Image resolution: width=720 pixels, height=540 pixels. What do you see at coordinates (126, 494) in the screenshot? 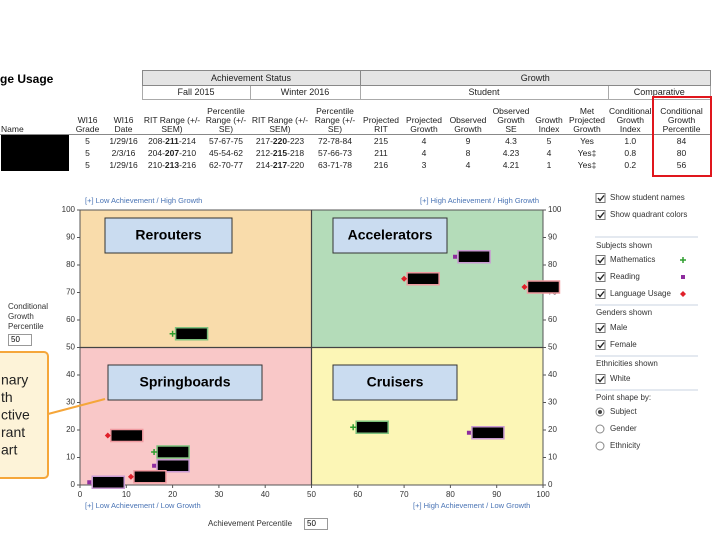
I see `x-tick-label: 10` at bounding box center [126, 494].